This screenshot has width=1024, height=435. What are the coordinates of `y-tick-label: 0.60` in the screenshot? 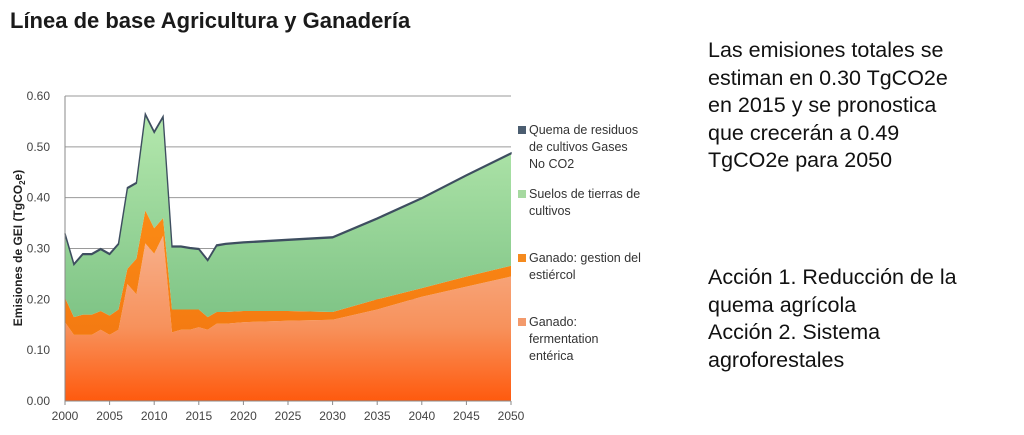 It's located at (39, 96).